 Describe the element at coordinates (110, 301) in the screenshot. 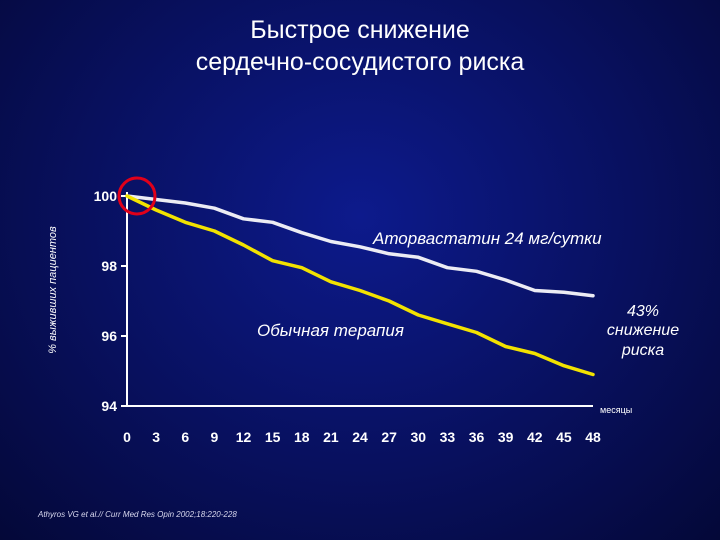

I see `y-tick-group: 94 96 98 100` at that location.